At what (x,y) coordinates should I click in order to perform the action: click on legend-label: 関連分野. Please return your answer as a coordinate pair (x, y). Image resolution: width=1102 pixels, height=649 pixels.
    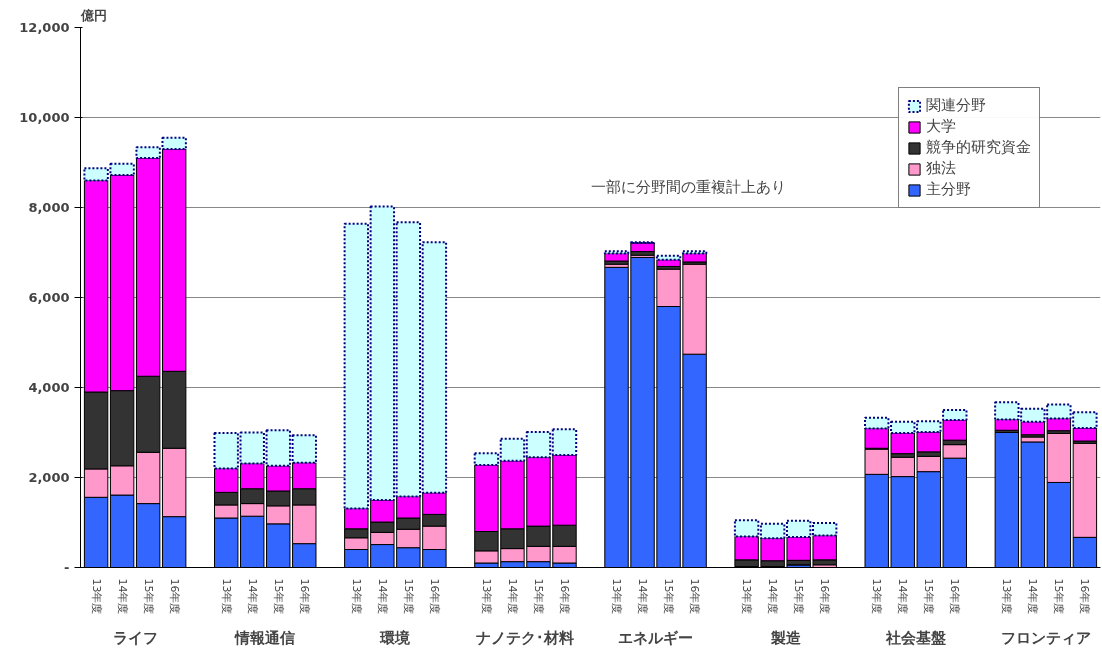
    Looking at the image, I should click on (956, 105).